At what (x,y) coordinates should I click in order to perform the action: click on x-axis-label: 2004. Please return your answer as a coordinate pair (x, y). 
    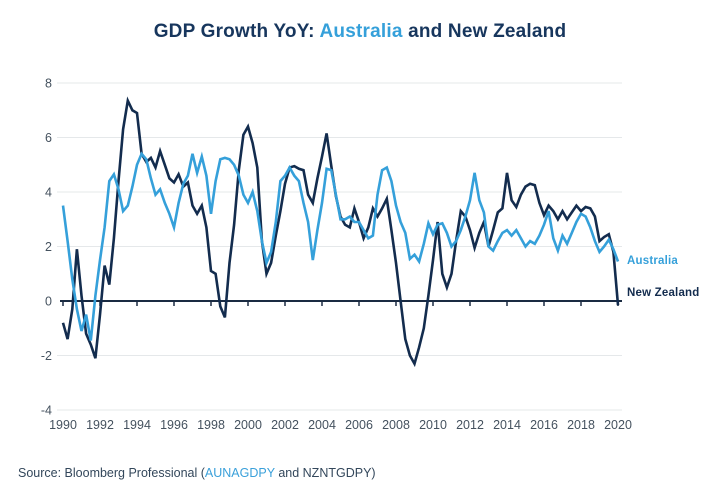
    Looking at the image, I should click on (322, 425).